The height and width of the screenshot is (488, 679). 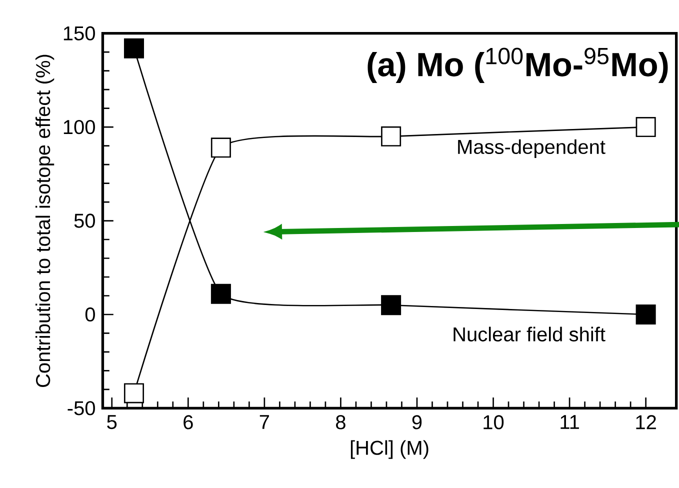 What do you see at coordinates (188, 422) in the screenshot?
I see `x-tick-label: 6` at bounding box center [188, 422].